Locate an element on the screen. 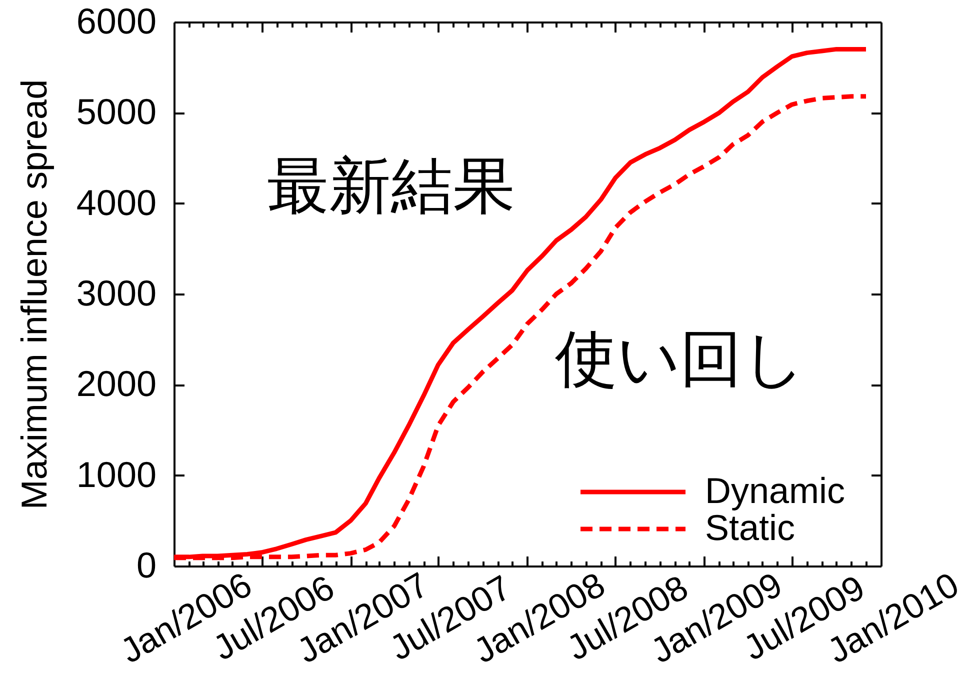 The width and height of the screenshot is (967, 673). annotation: 最新結果 is located at coordinates (391, 186).